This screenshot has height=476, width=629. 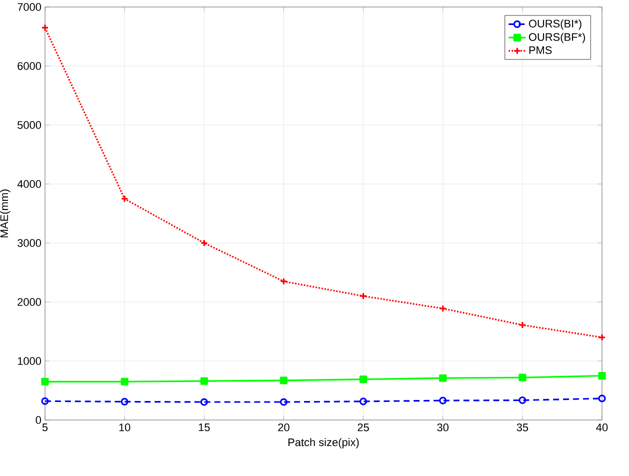 What do you see at coordinates (39, 420) in the screenshot?
I see `y-tick-label: 0` at bounding box center [39, 420].